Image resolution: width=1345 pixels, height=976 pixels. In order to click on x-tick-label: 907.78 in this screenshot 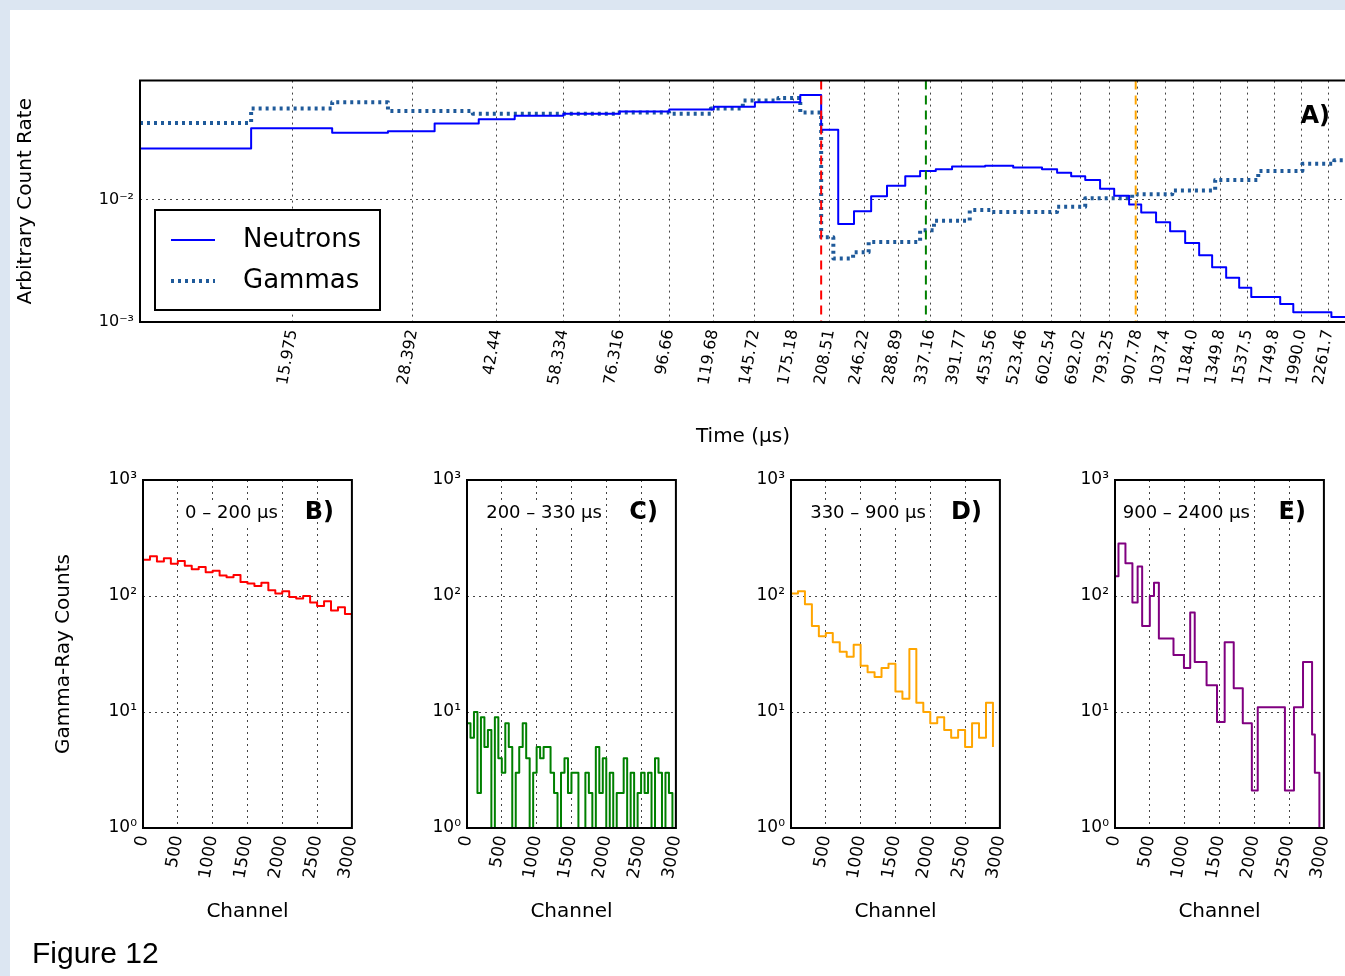, I will do `click(1131, 357)`.